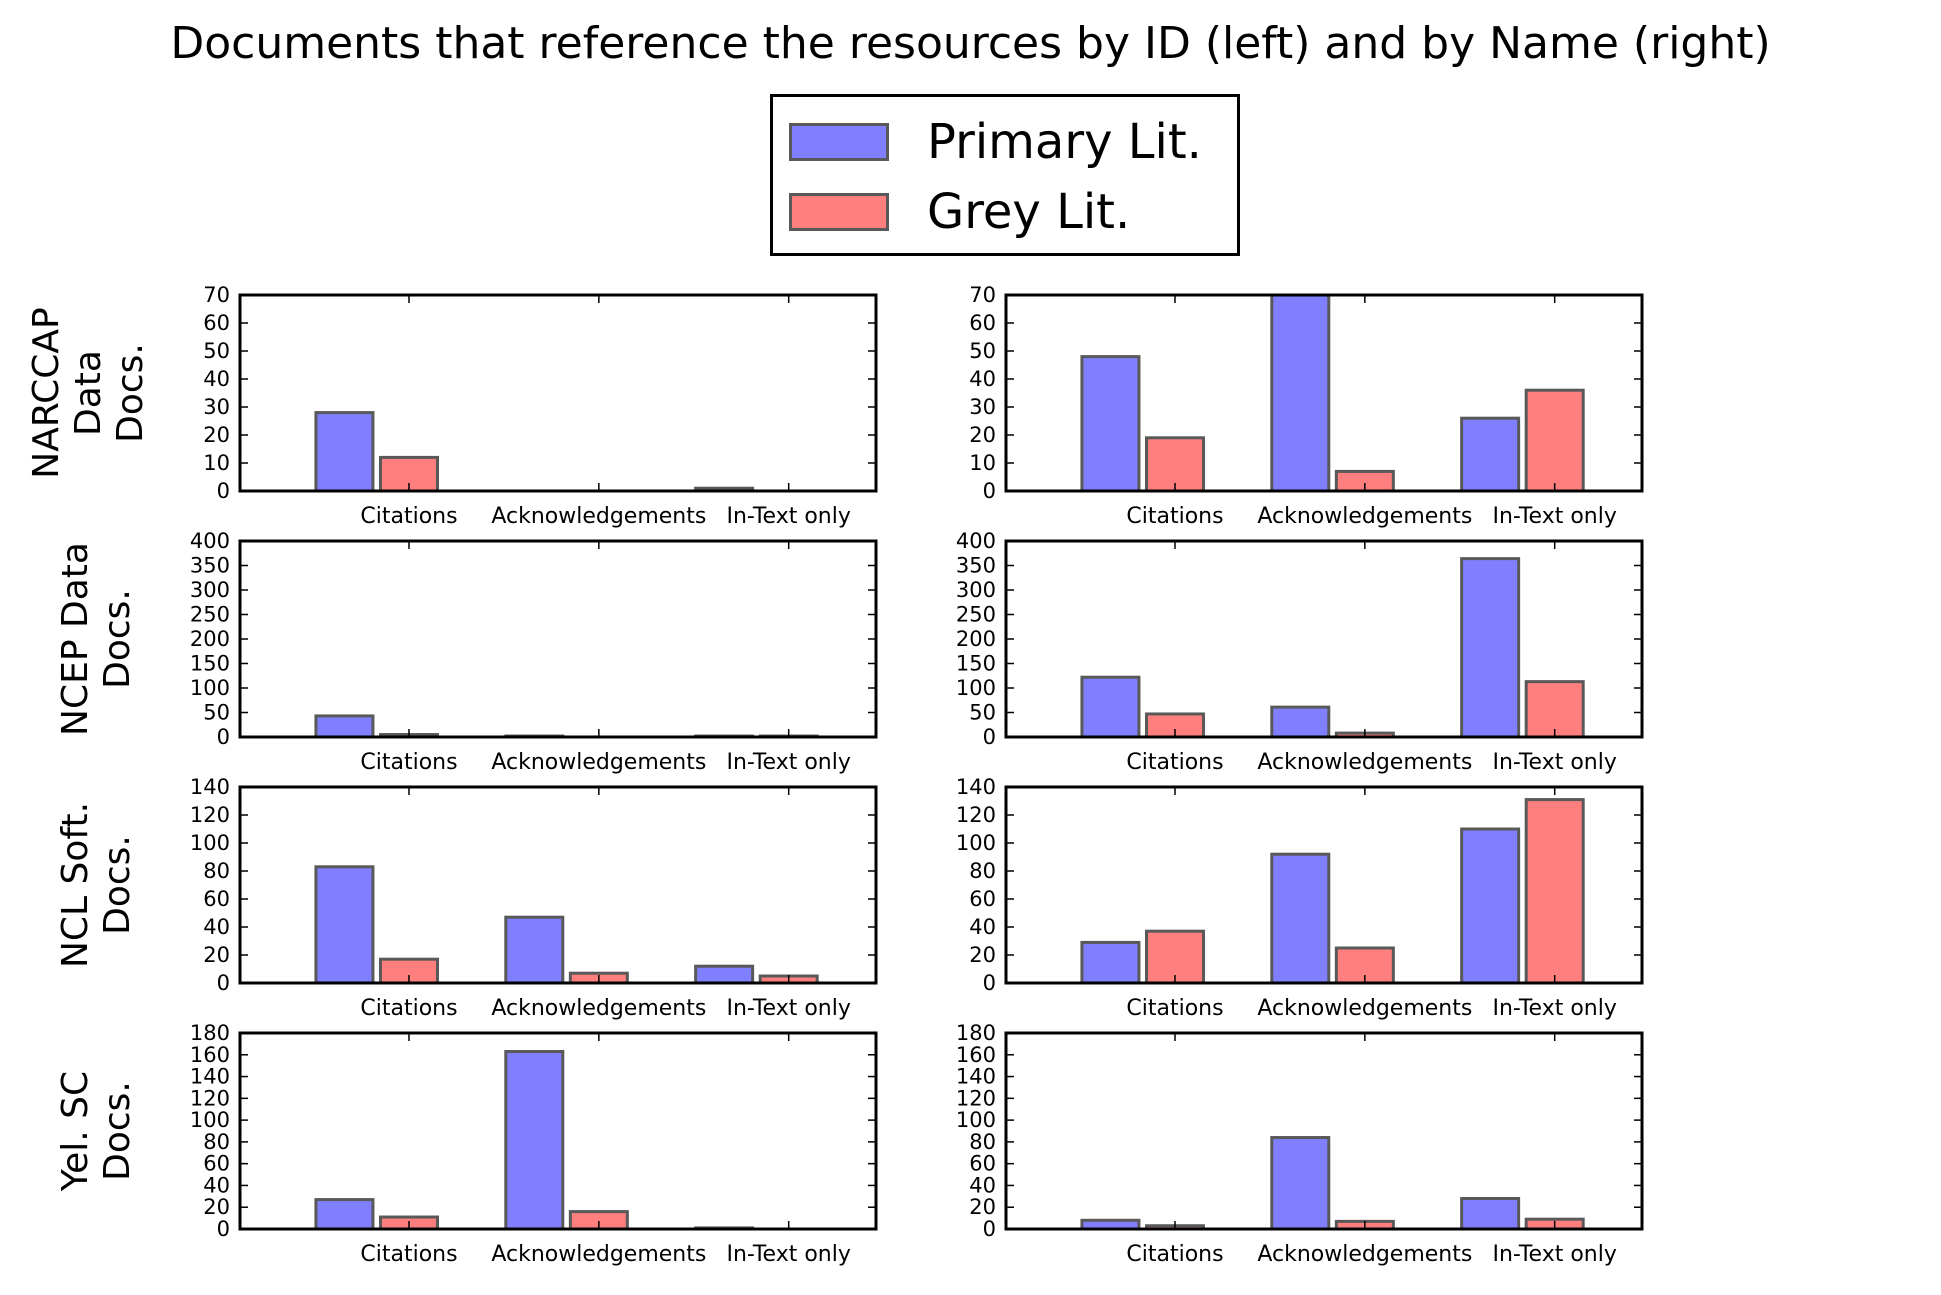 The width and height of the screenshot is (1941, 1295). What do you see at coordinates (976, 664) in the screenshot?
I see `y-tick-label: 150` at bounding box center [976, 664].